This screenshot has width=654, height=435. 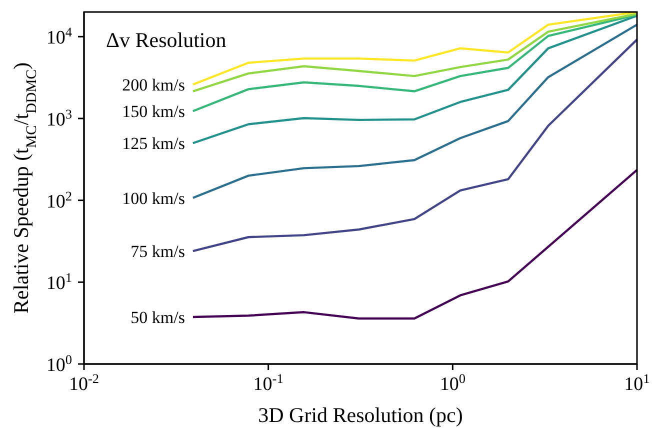 I want to click on y-tick-label: 10$^{1}$, so click(x=59, y=282).